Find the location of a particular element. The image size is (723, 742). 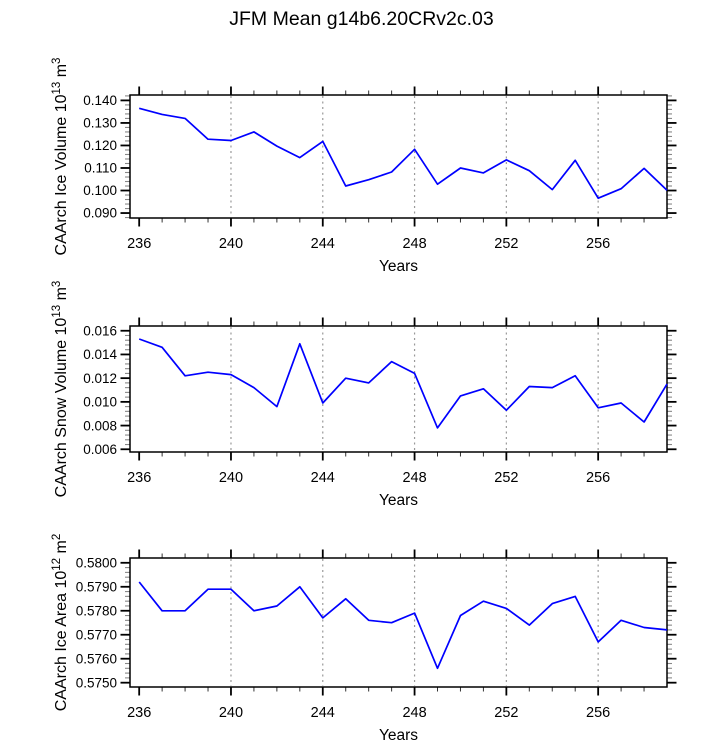

y-axis-title: CAArch Ice Volume 1013 m3 is located at coordinates (60, 157).